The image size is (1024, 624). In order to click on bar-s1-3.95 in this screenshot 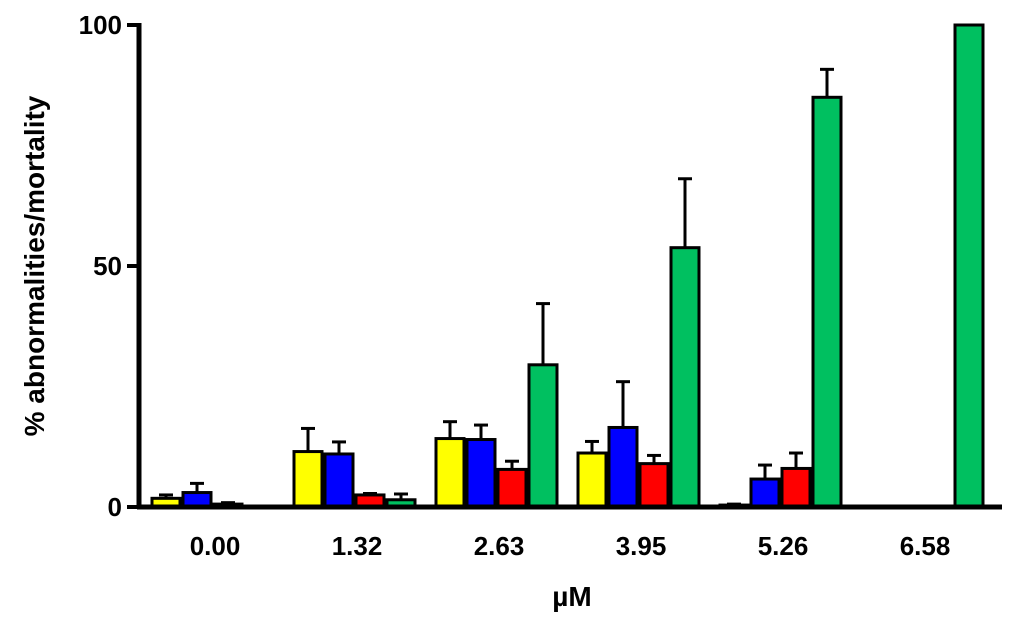, I will do `click(592, 480)`.